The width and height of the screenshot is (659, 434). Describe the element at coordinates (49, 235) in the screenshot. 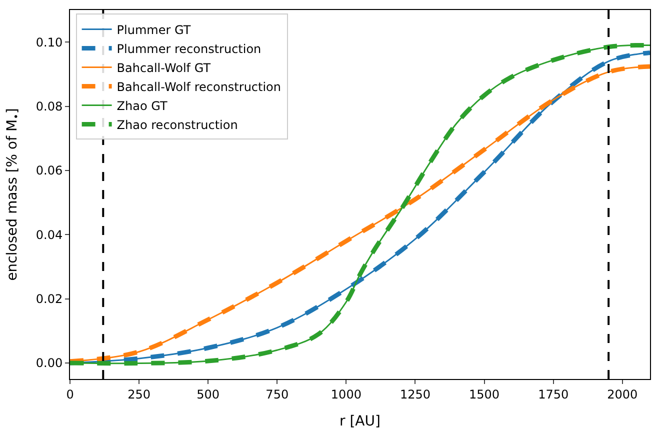

I see `y-tick-label: 0.04` at that location.